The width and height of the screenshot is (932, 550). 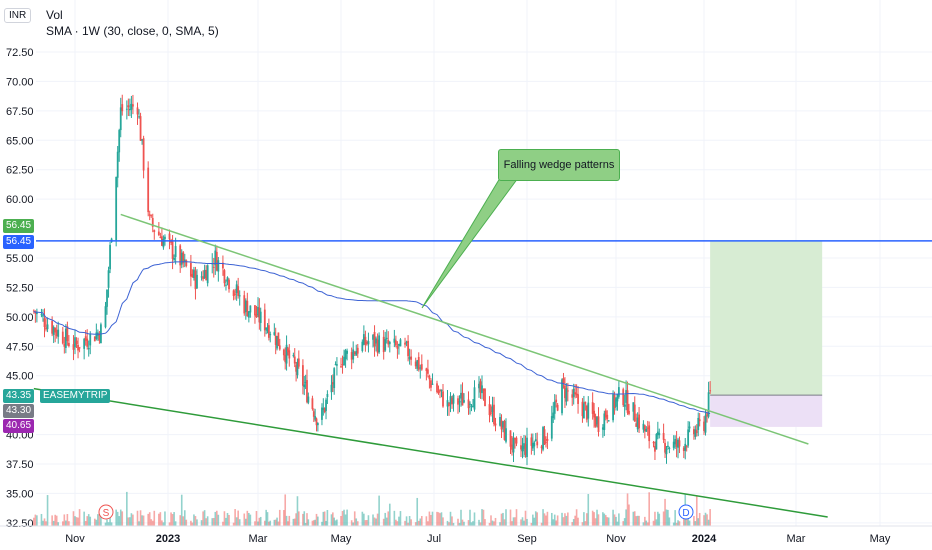 What do you see at coordinates (132, 31) in the screenshot?
I see `sma-indicator-label: SMA · 1W (30, close, 0, SMA, 5)` at bounding box center [132, 31].